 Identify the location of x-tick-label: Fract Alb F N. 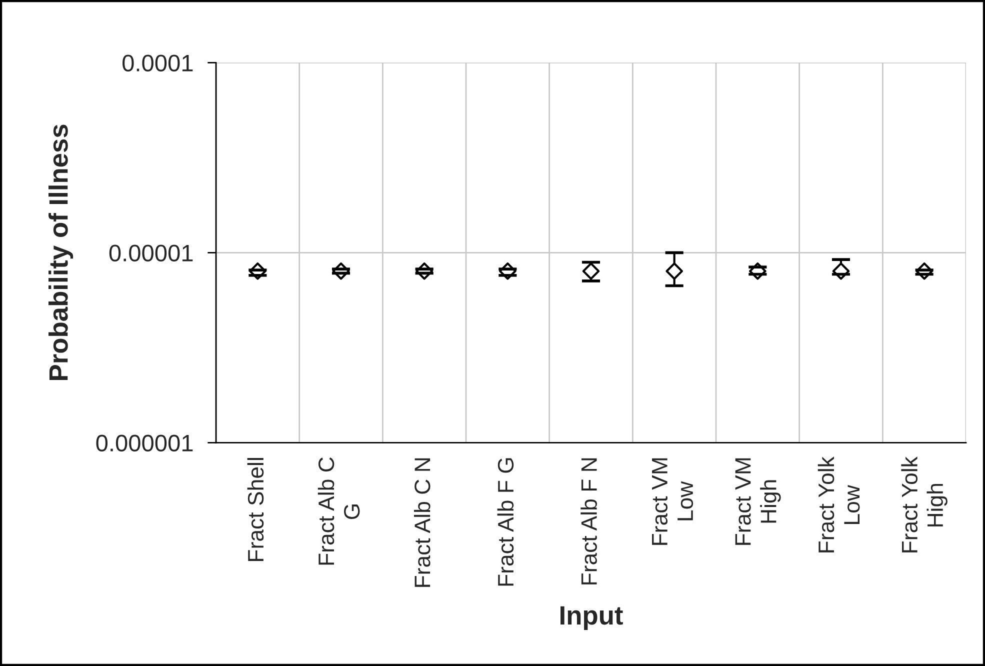
(588, 521).